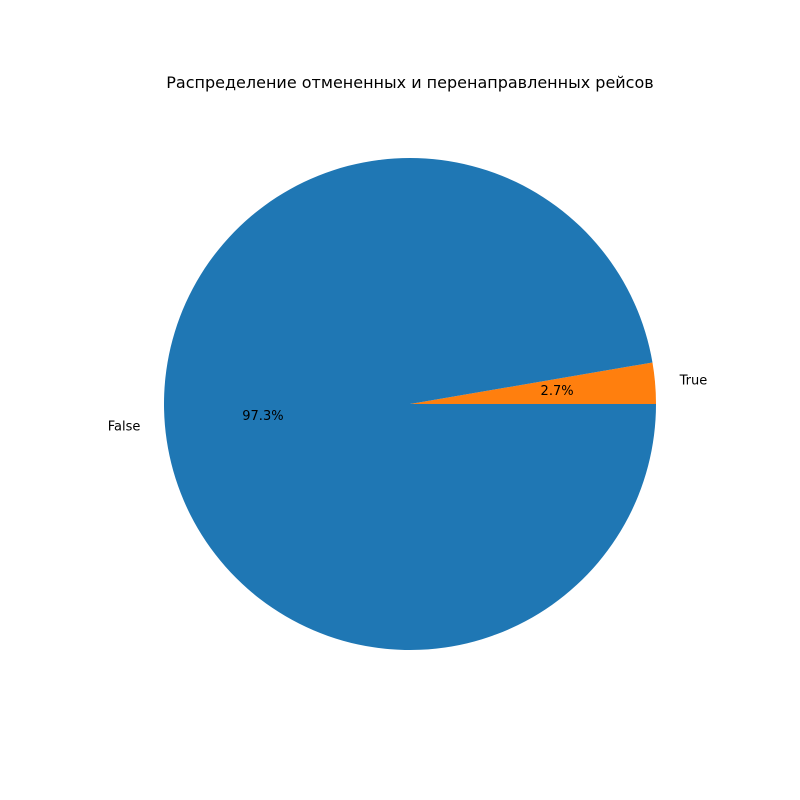 This screenshot has width=800, height=800. Describe the element at coordinates (557, 391) in the screenshot. I see `slice-pct-true: 2.7%` at that location.